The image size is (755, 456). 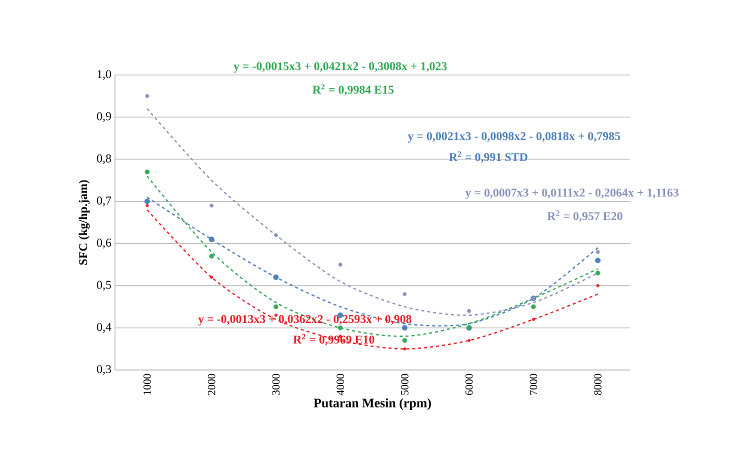 What do you see at coordinates (276, 384) in the screenshot?
I see `x-tick-label: 3000` at bounding box center [276, 384].